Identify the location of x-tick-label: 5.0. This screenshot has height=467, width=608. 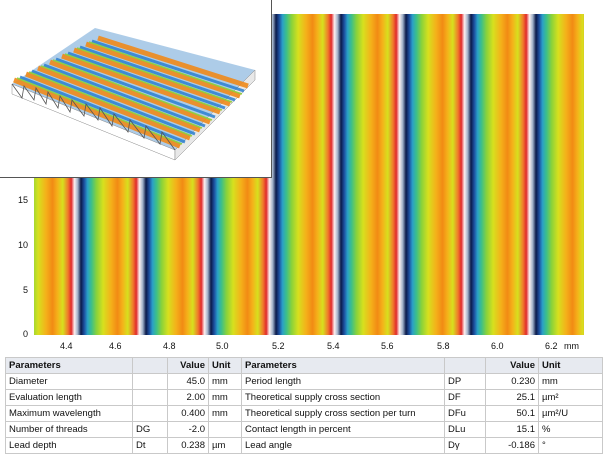
(222, 346).